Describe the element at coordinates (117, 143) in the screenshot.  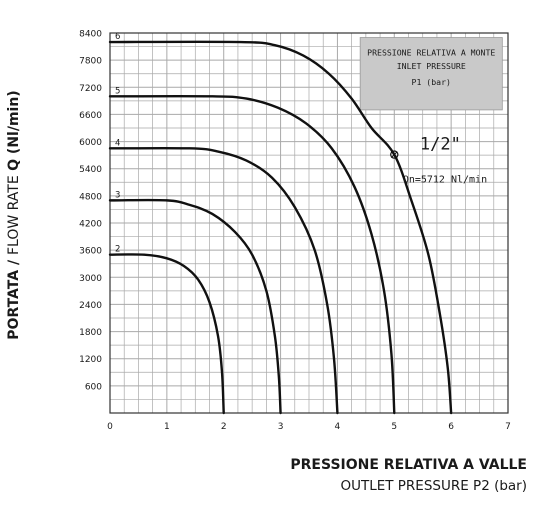
I see `series-label-4: 4` at that location.